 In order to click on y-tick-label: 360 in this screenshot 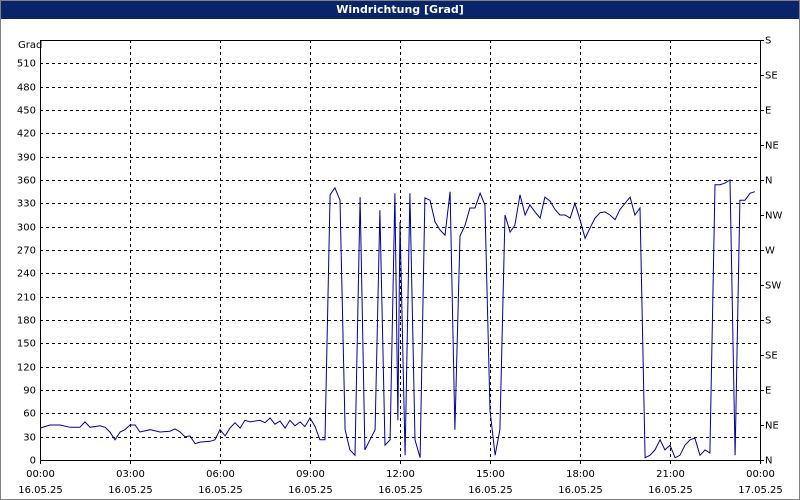, I will do `click(26, 181)`.